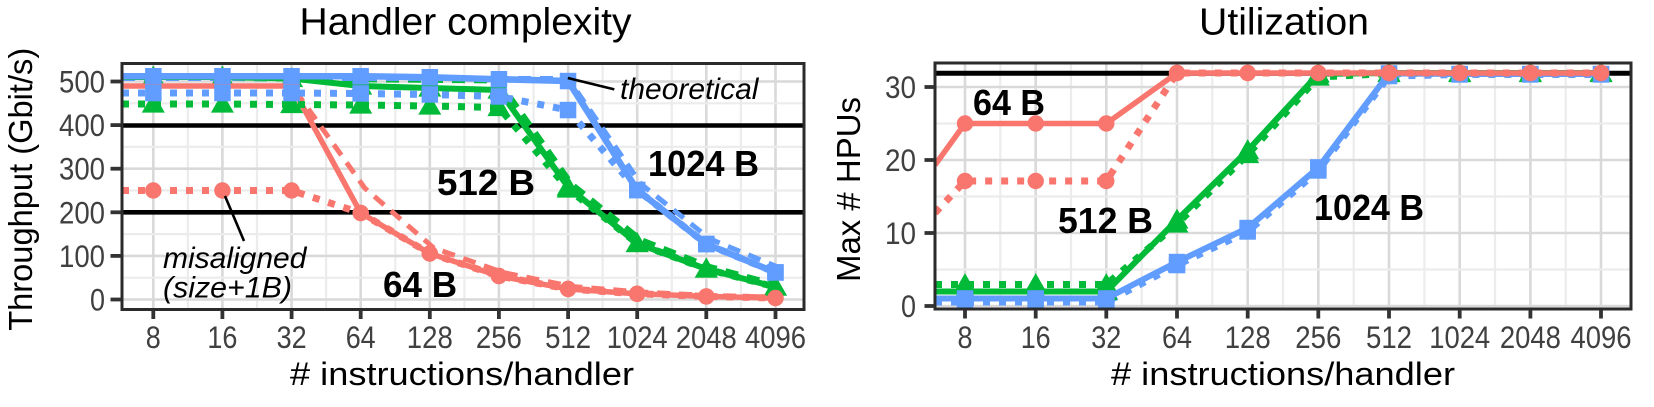 The width and height of the screenshot is (1654, 407). I want to click on svg-text: 200, so click(82, 212).